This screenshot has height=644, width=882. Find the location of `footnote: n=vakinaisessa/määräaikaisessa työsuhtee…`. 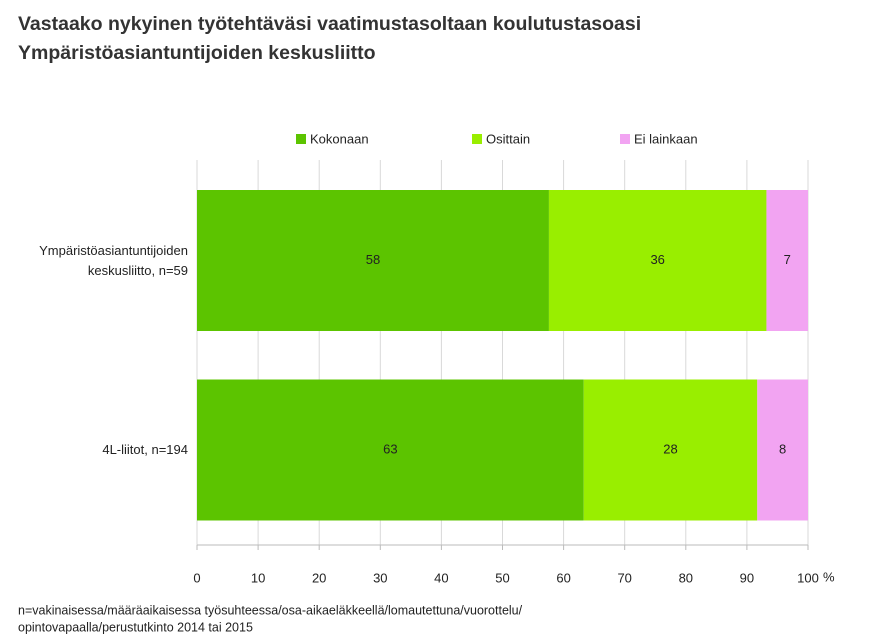

footnote: n=vakinaisessa/määräaikaisessa työsuhtee… is located at coordinates (270, 610).